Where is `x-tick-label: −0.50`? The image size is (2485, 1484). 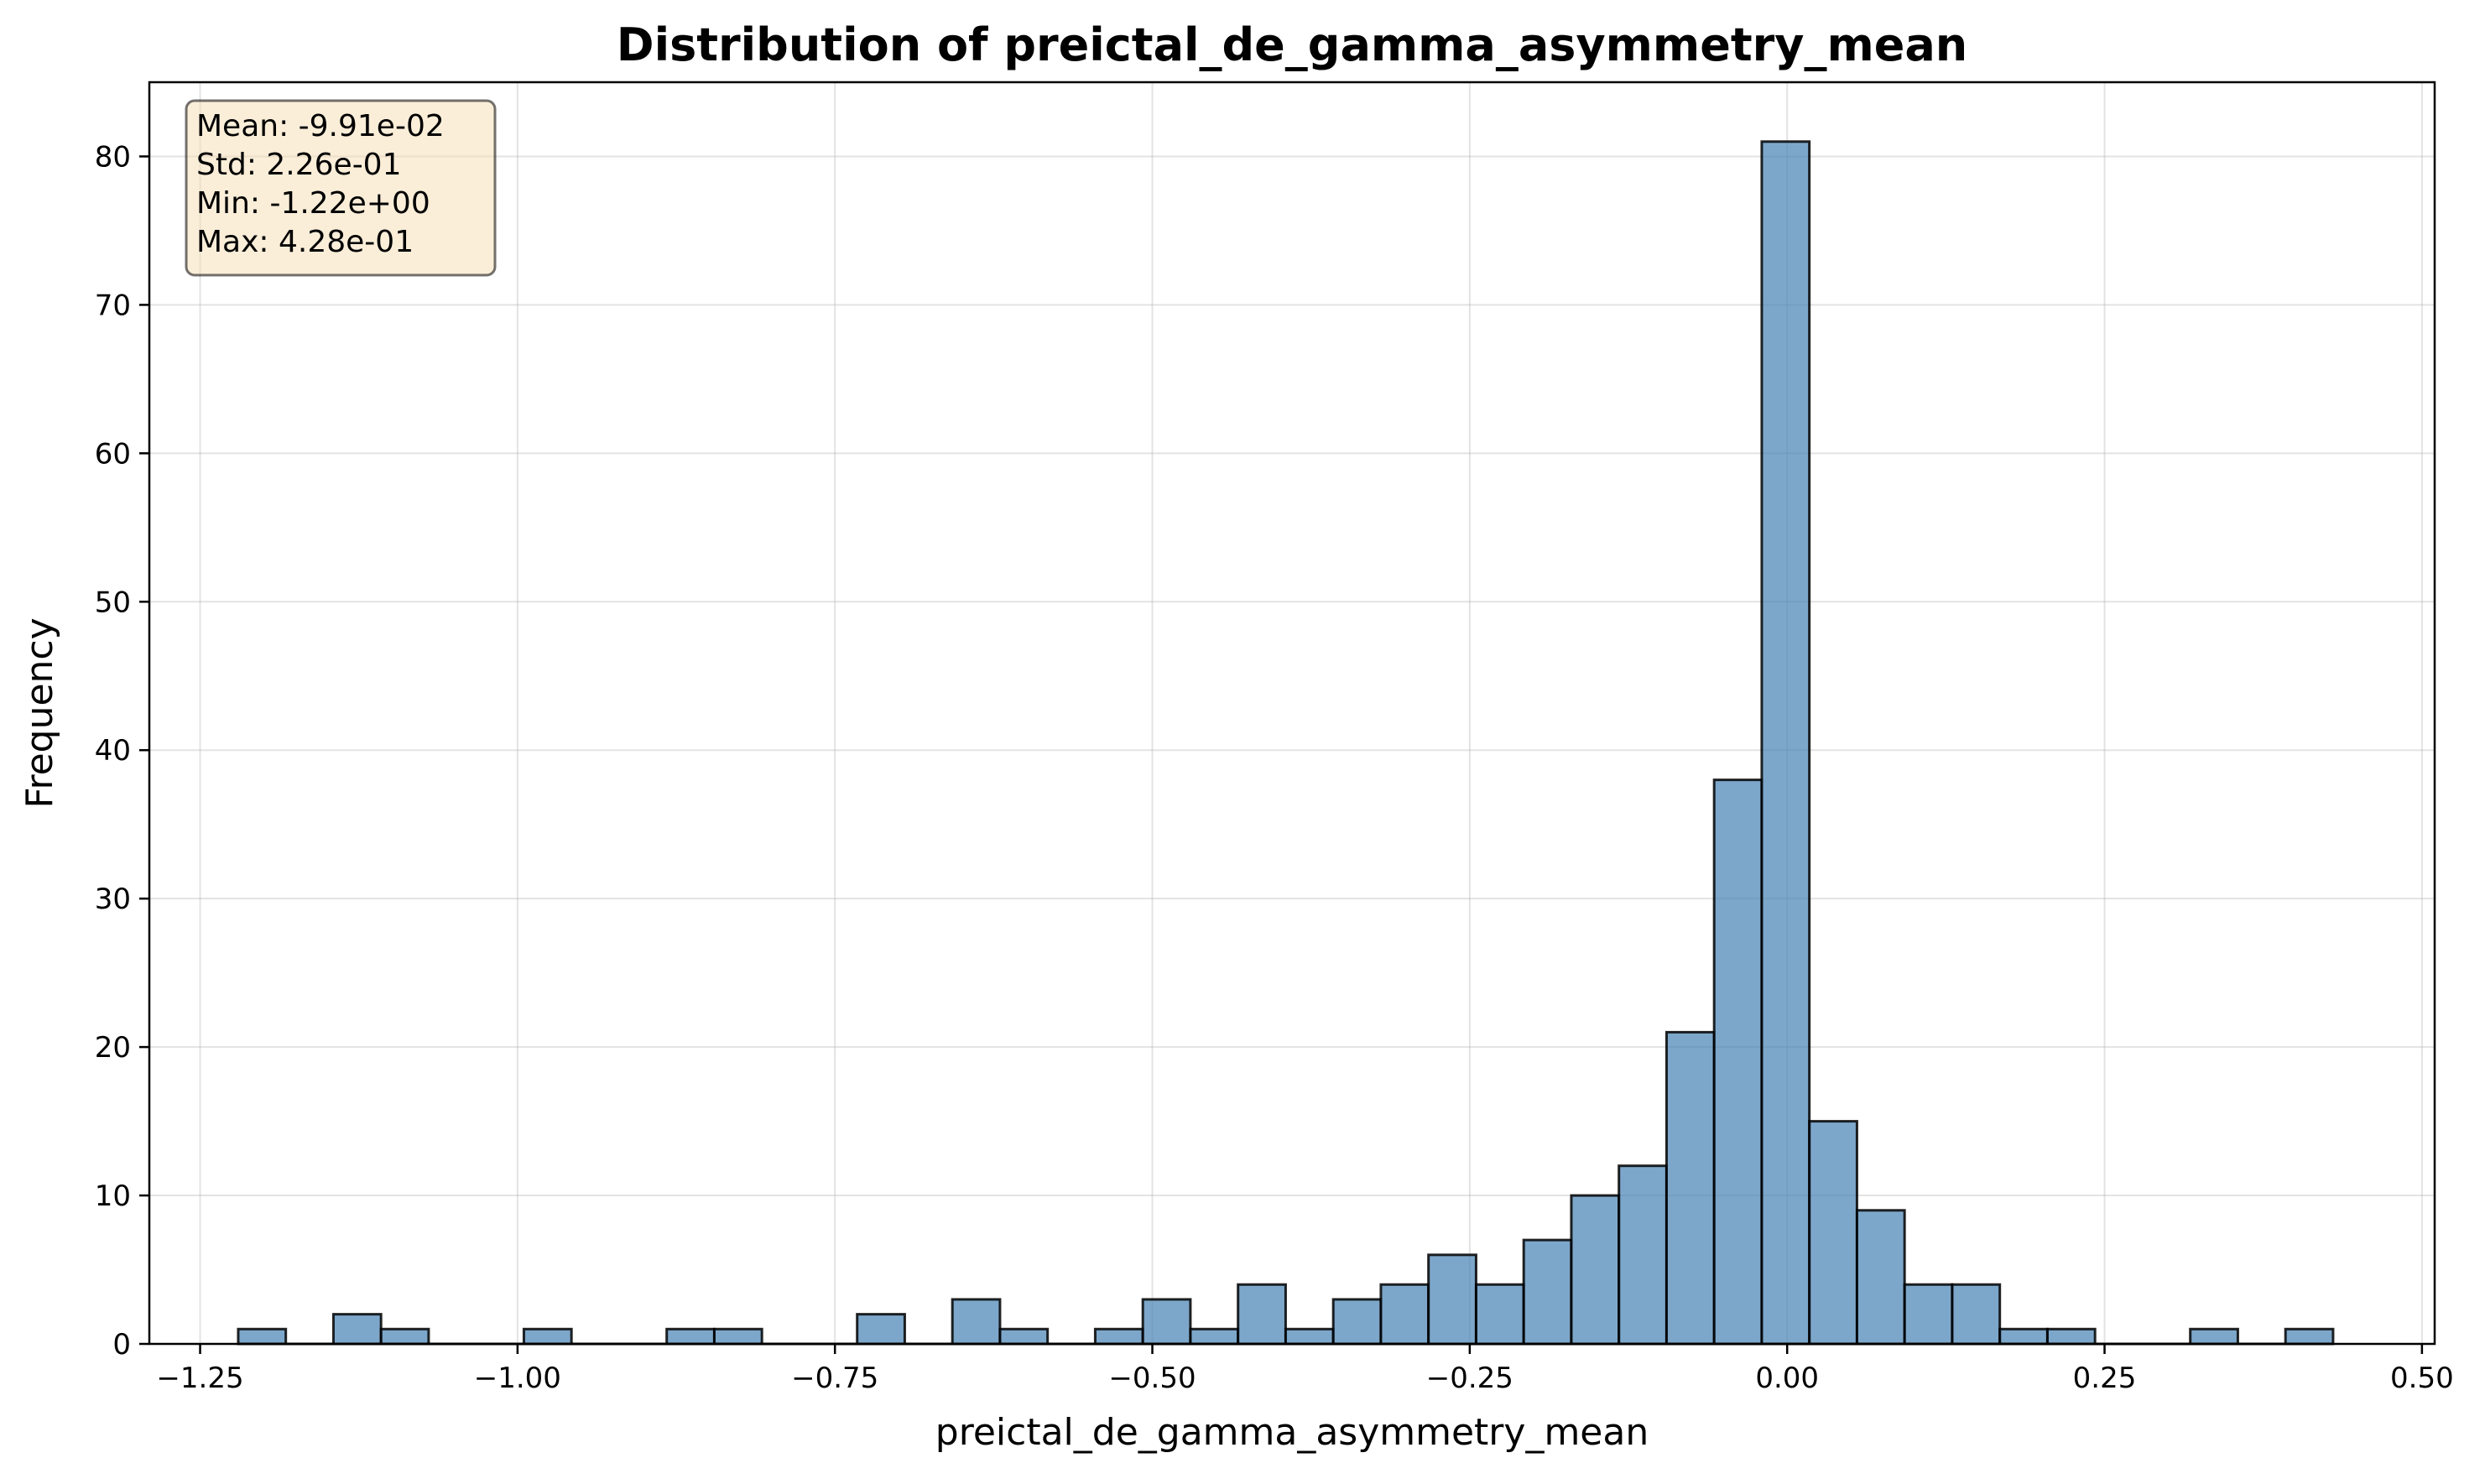 x-tick-label: −0.50 is located at coordinates (1152, 1378).